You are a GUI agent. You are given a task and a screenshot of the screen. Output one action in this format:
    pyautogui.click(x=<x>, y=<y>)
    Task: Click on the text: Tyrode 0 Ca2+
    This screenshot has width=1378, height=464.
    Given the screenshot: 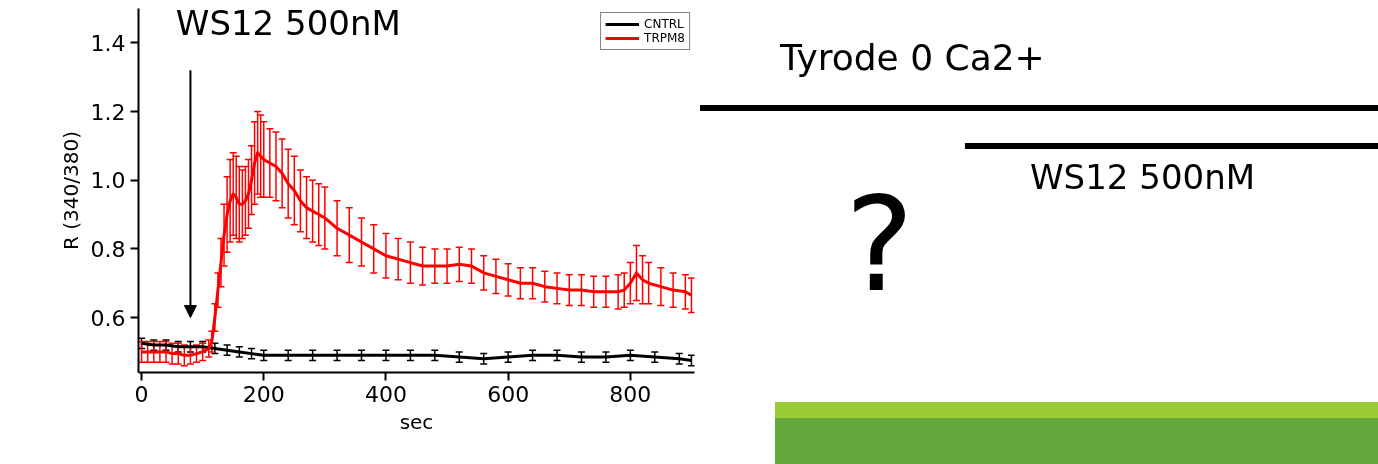 What is the action you would take?
    pyautogui.click(x=912, y=57)
    